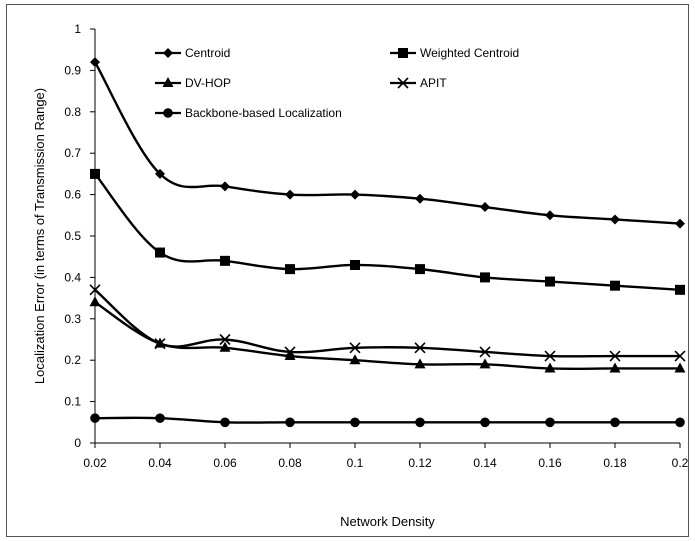  Describe the element at coordinates (403, 53) in the screenshot. I see `legend-marker-square` at that location.